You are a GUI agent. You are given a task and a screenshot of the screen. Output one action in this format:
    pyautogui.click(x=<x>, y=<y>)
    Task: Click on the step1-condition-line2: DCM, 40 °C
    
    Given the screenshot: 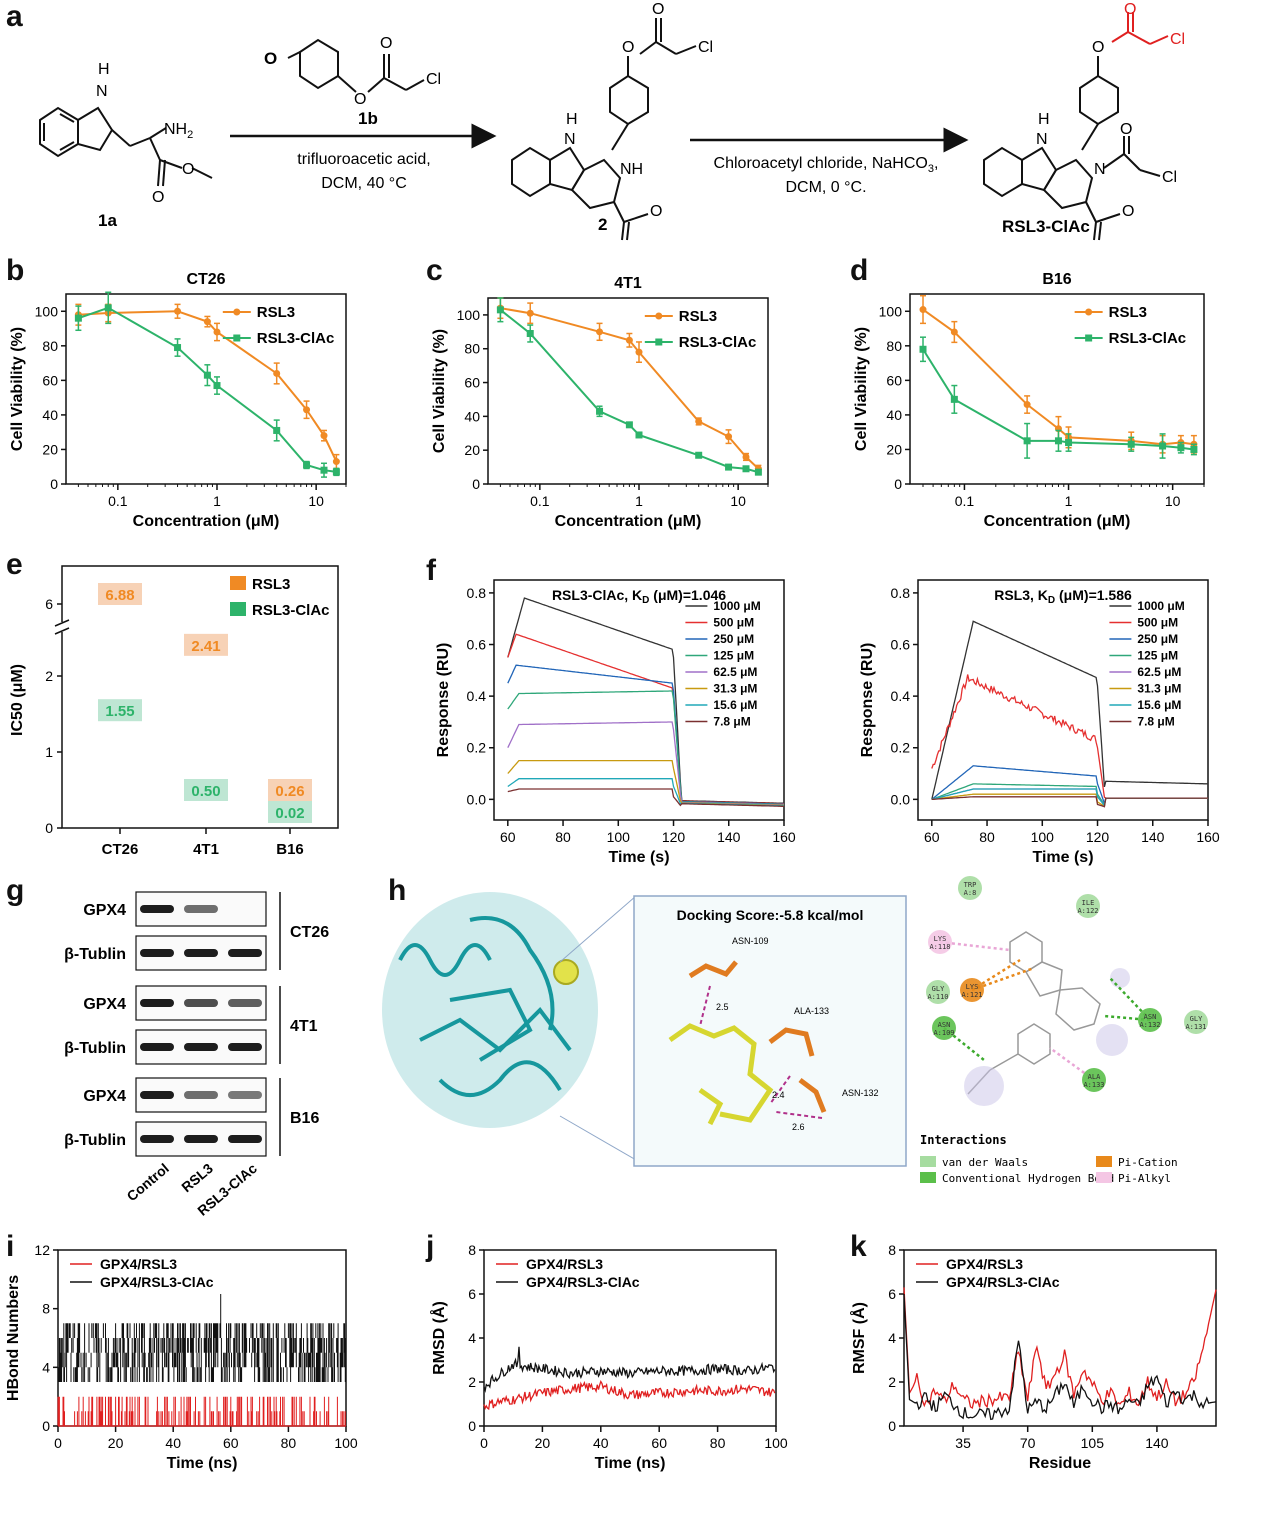 What is the action you would take?
    pyautogui.click(x=364, y=183)
    